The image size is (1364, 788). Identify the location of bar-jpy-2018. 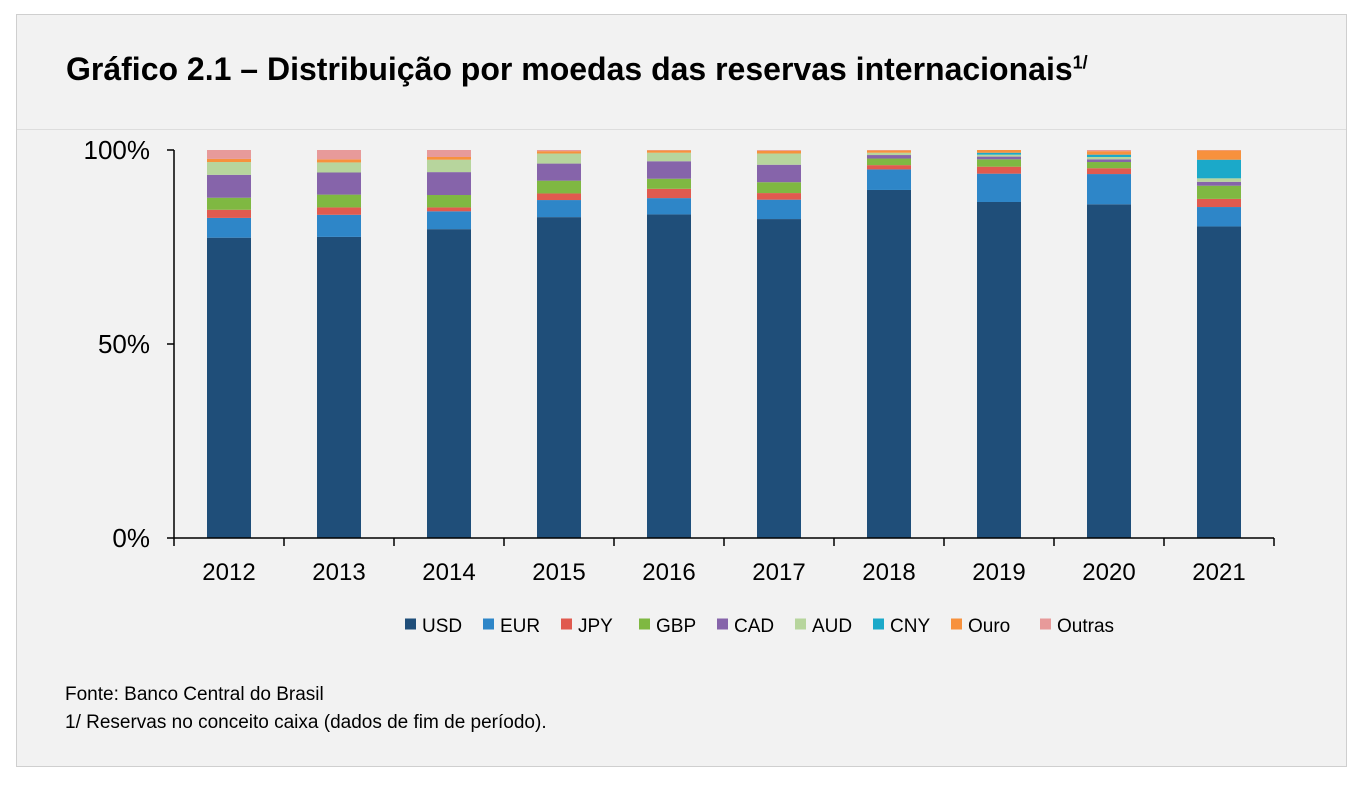
(889, 167).